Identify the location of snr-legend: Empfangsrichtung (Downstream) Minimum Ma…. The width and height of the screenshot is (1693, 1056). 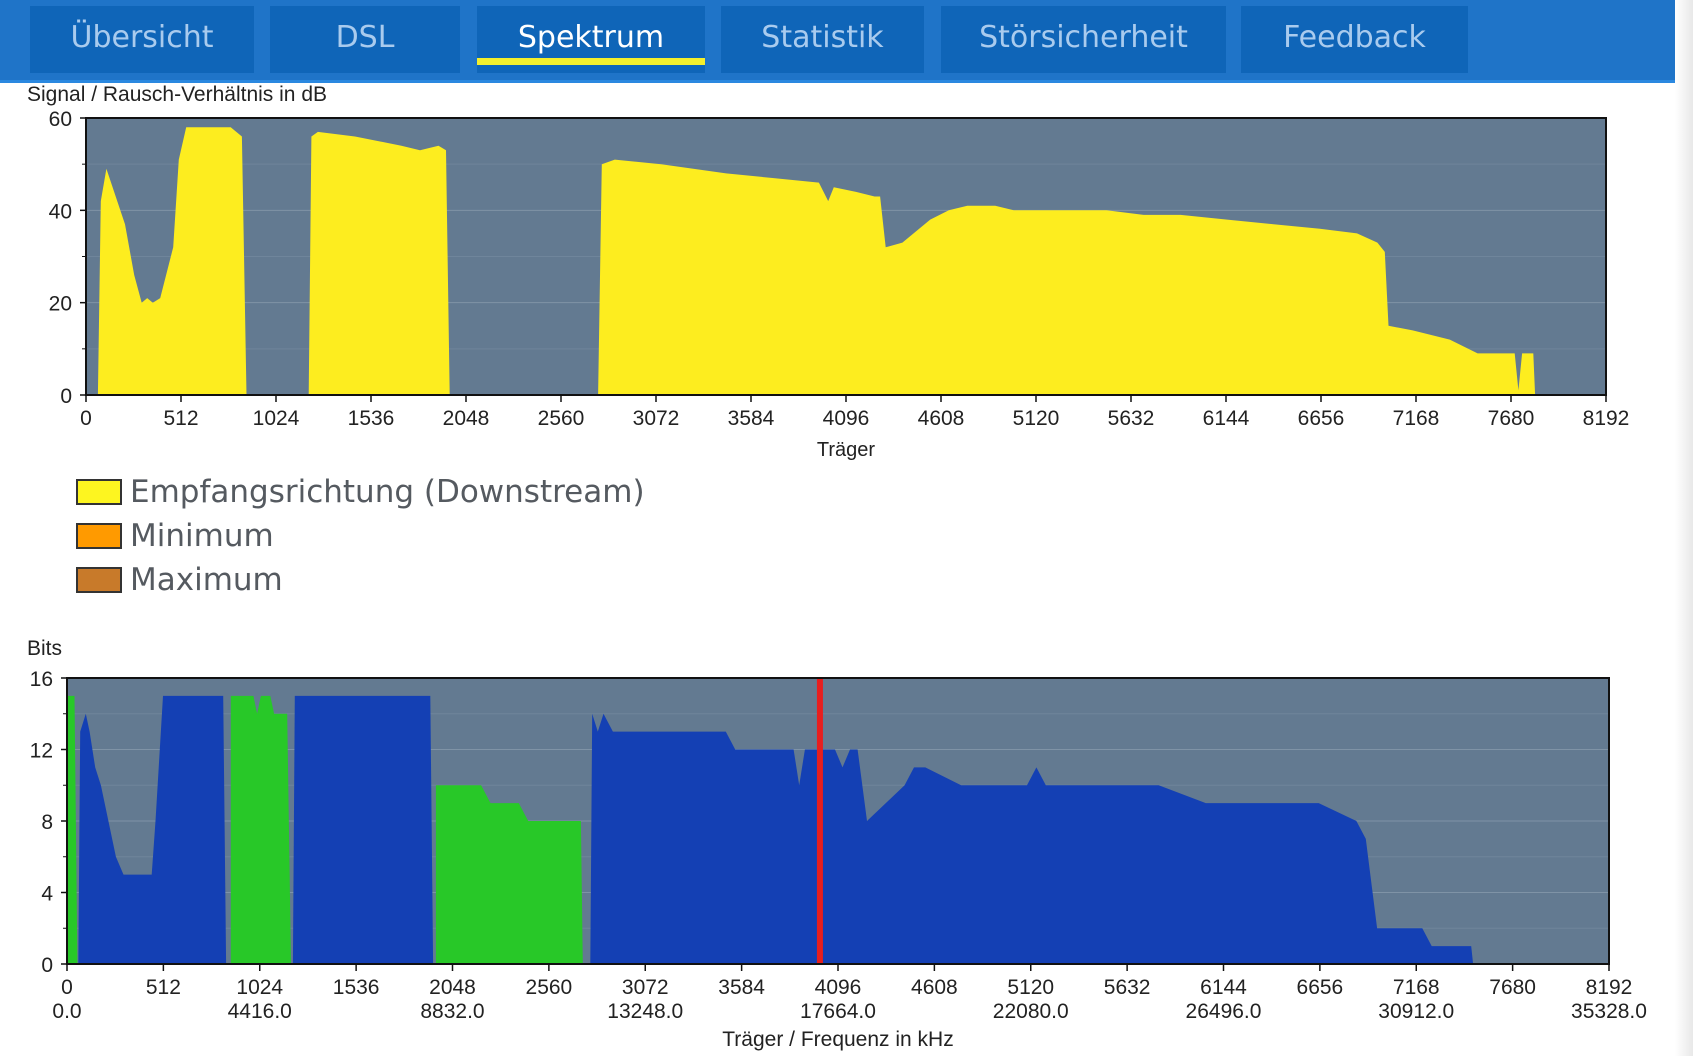
(360, 536).